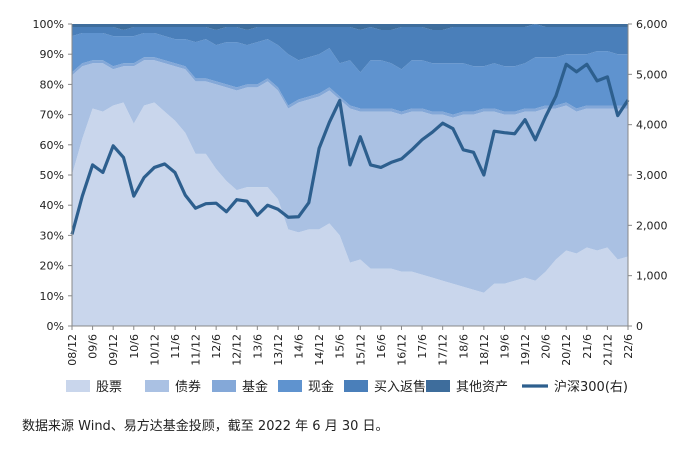 Image resolution: width=700 pixels, height=452 pixels. What do you see at coordinates (52, 145) in the screenshot?
I see `left-tick-label: 60%` at bounding box center [52, 145].